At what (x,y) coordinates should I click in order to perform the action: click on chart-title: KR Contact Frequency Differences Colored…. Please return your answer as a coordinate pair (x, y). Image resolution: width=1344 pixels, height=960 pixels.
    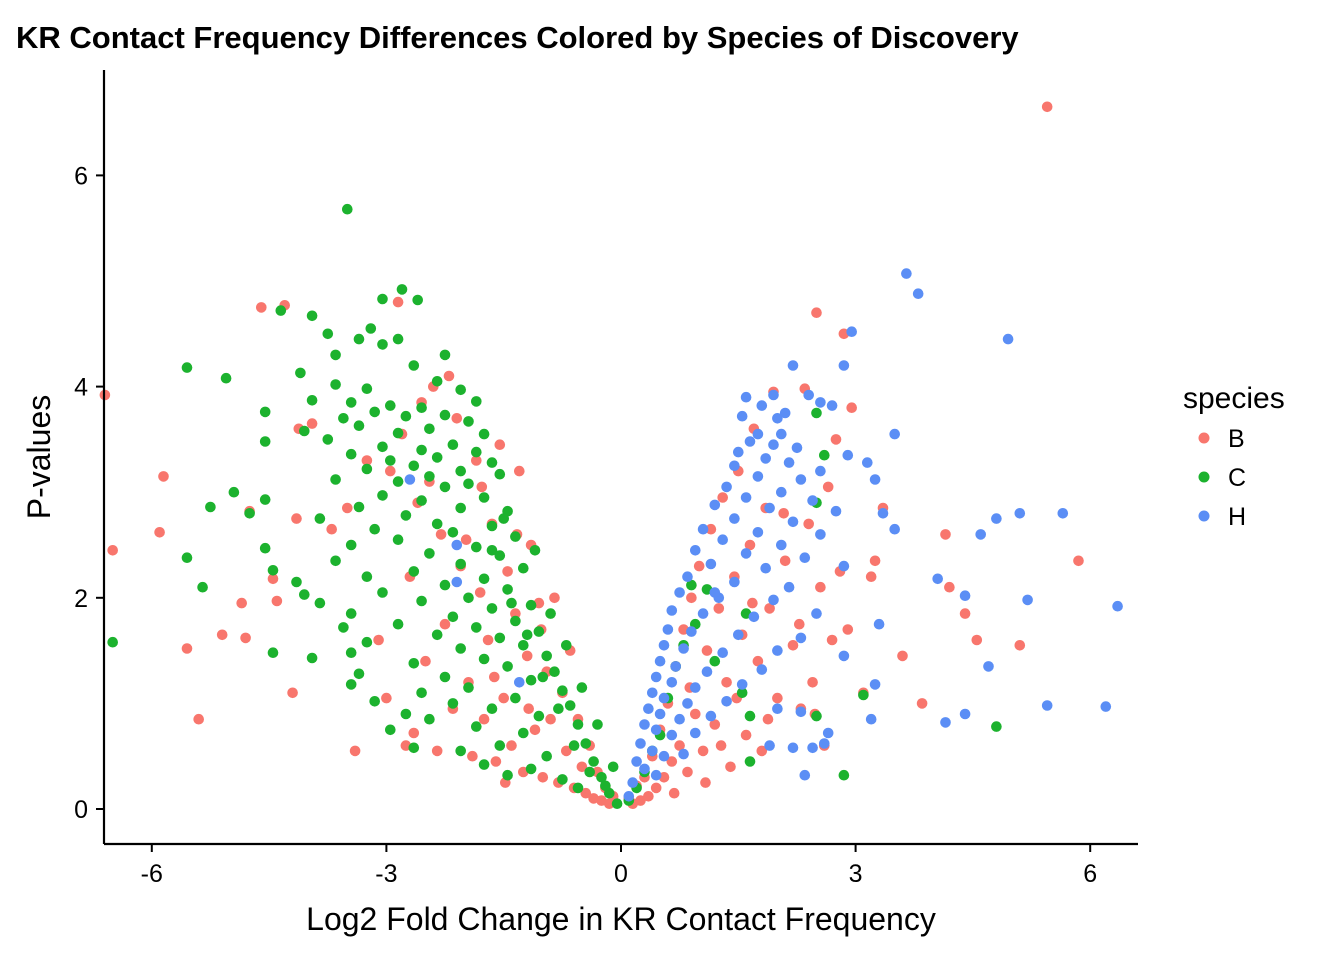
    Looking at the image, I should click on (517, 37).